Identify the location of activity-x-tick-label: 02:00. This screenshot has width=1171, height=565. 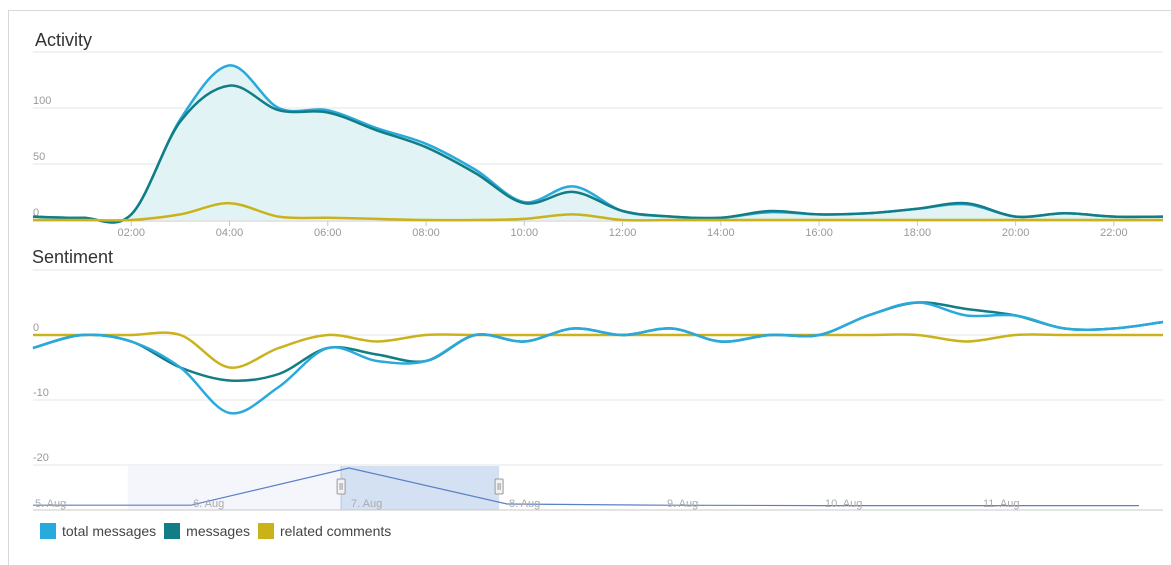
(131, 233).